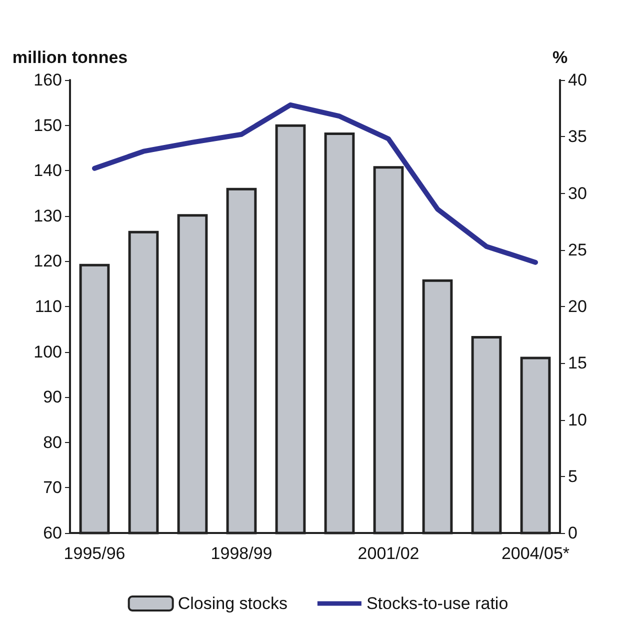  What do you see at coordinates (52, 488) in the screenshot?
I see `y-tick-label: 70` at bounding box center [52, 488].